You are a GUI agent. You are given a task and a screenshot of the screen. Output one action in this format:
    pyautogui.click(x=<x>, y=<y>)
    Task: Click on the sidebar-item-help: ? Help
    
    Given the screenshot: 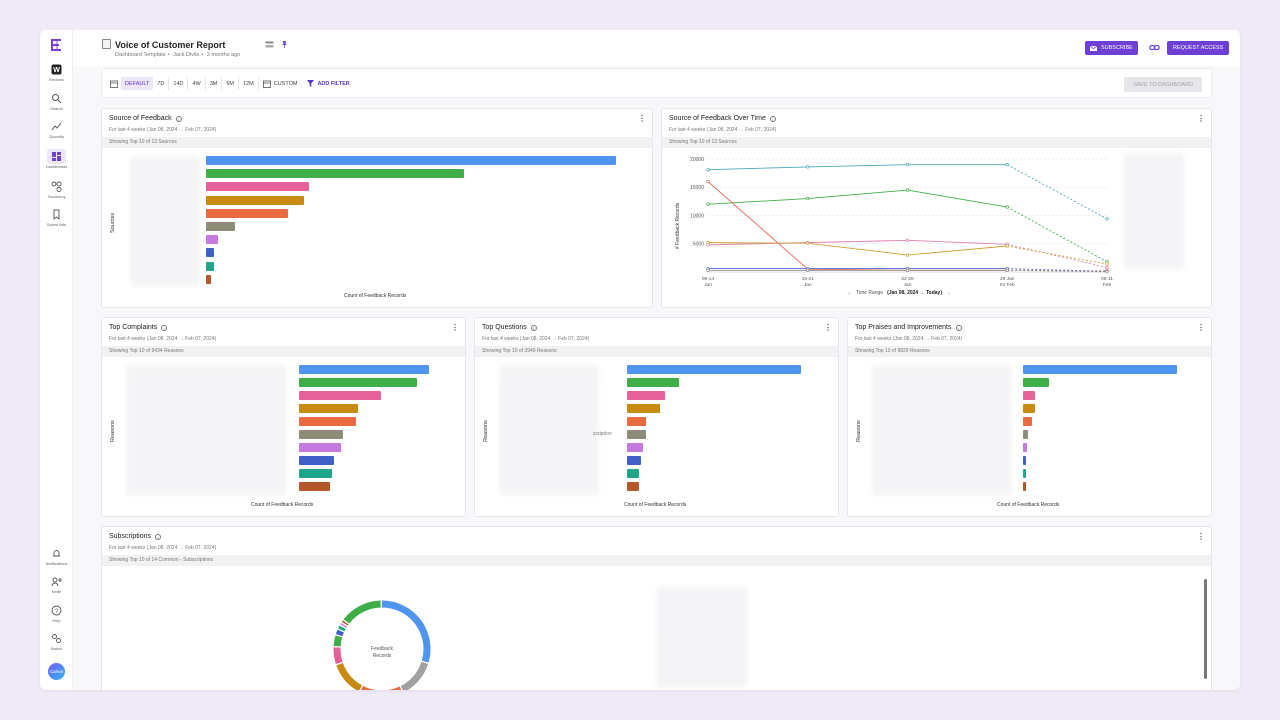 What is the action you would take?
    pyautogui.click(x=56, y=614)
    